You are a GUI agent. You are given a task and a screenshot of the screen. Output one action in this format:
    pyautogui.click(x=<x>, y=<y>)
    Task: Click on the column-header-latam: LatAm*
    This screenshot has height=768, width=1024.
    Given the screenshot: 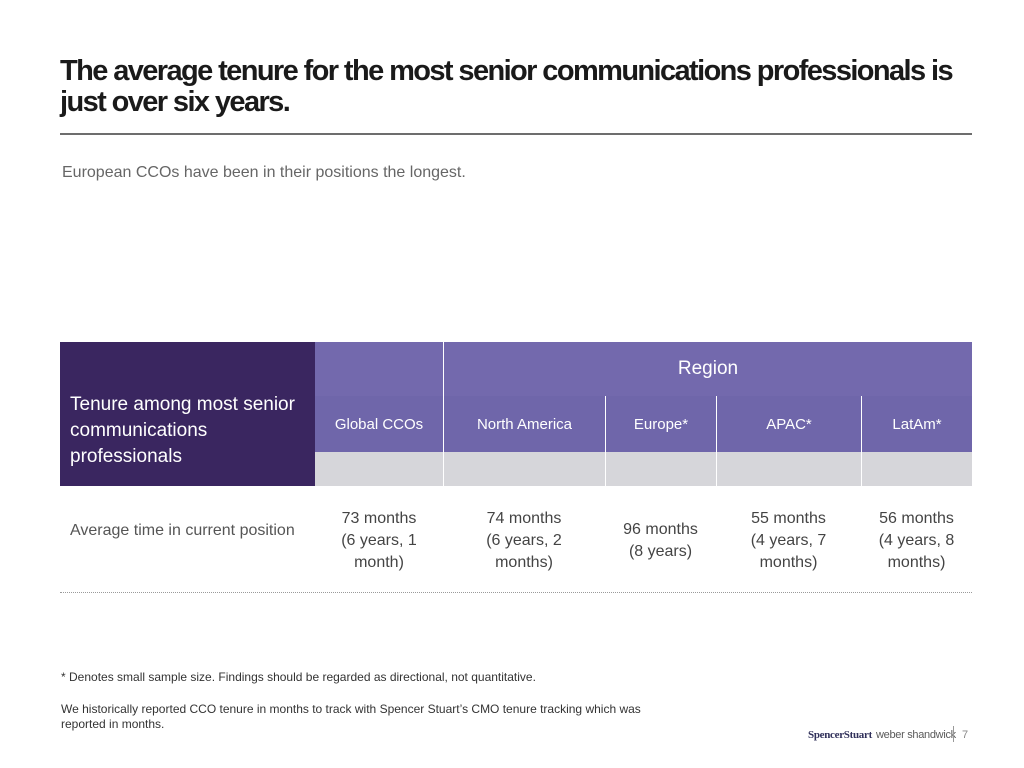 What is the action you would take?
    pyautogui.click(x=916, y=424)
    